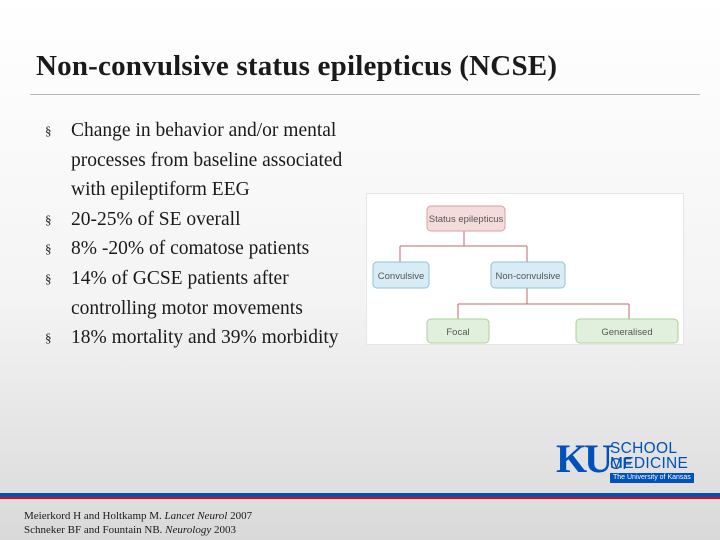 This screenshot has height=540, width=720. What do you see at coordinates (360, 495) in the screenshot?
I see `footer-stripe-blue` at bounding box center [360, 495].